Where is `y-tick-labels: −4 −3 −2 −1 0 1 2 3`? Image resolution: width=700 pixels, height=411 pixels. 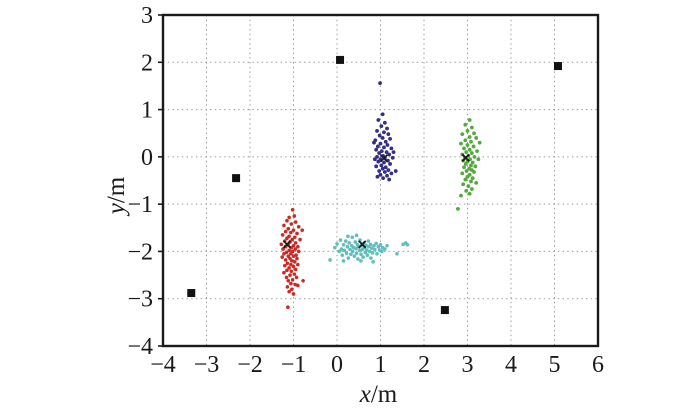
y-tick-labels: −4 −3 −2 −1 0 1 2 3 is located at coordinates (140, 181).